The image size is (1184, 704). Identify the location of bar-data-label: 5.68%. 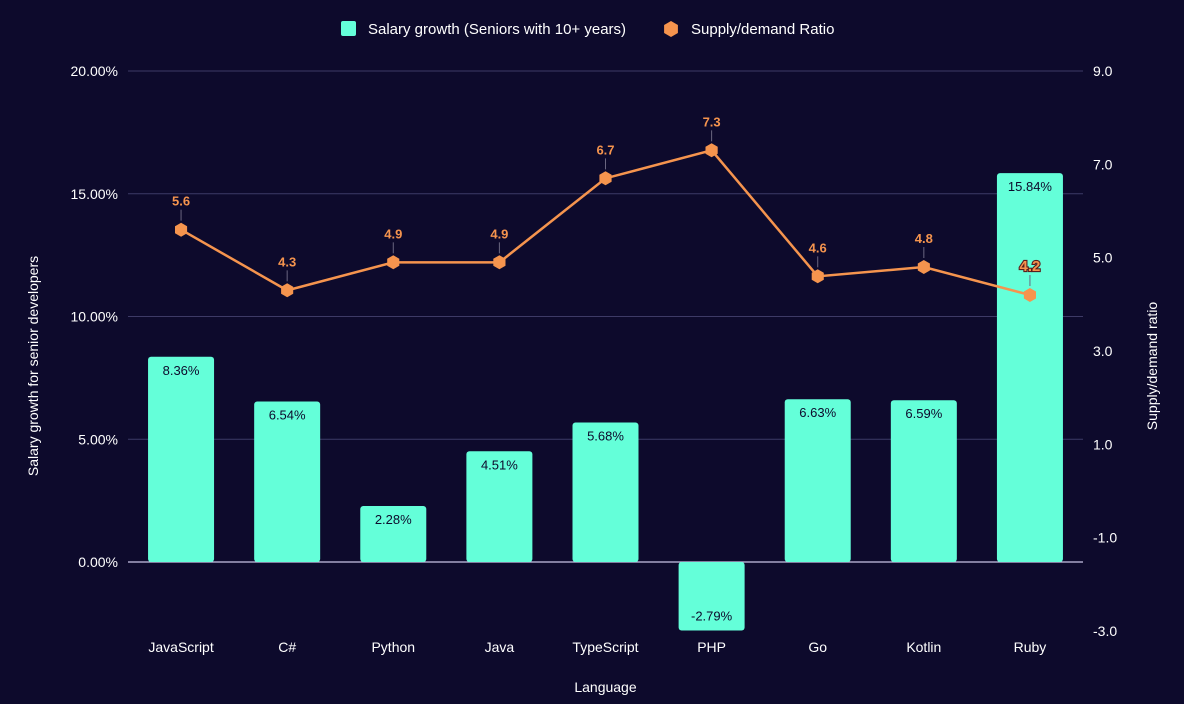
(605, 436).